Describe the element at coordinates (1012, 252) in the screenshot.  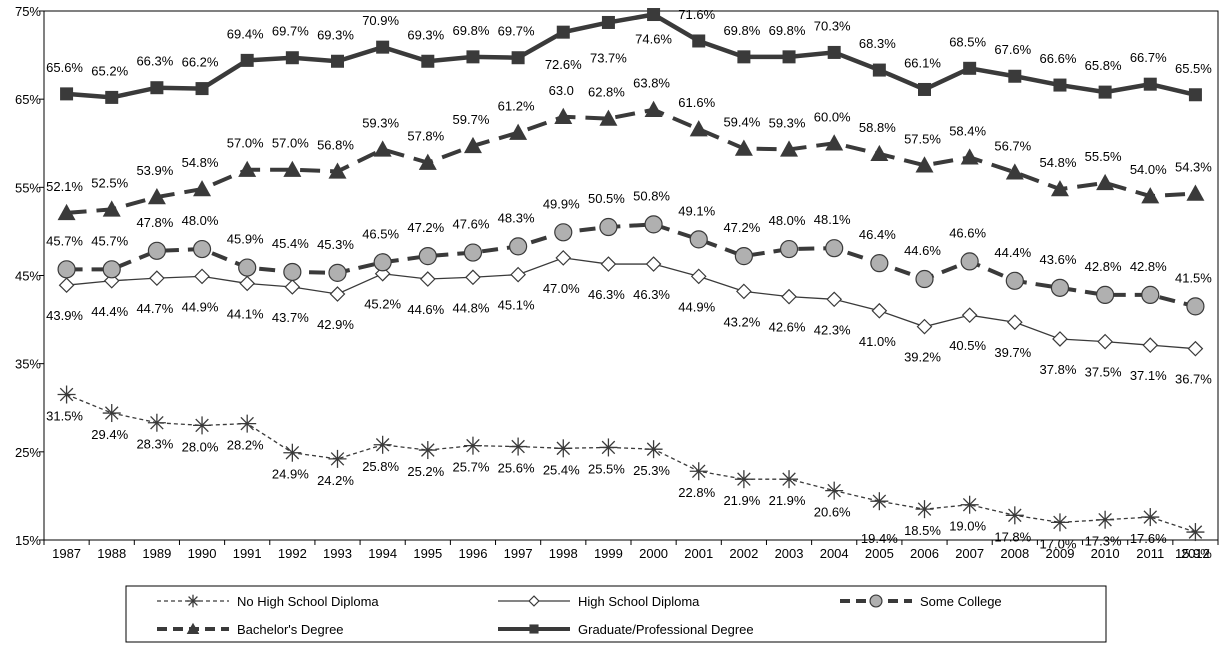
I see `data-label-sc: 44.4%` at that location.